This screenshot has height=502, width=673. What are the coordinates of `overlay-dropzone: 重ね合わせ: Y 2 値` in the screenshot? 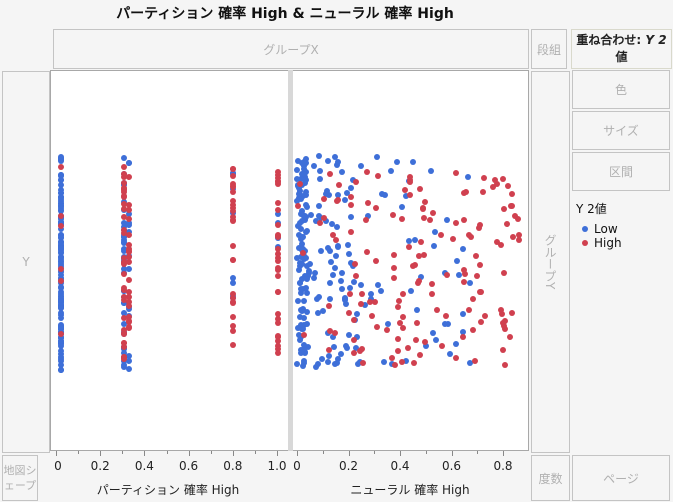 It's located at (621, 49).